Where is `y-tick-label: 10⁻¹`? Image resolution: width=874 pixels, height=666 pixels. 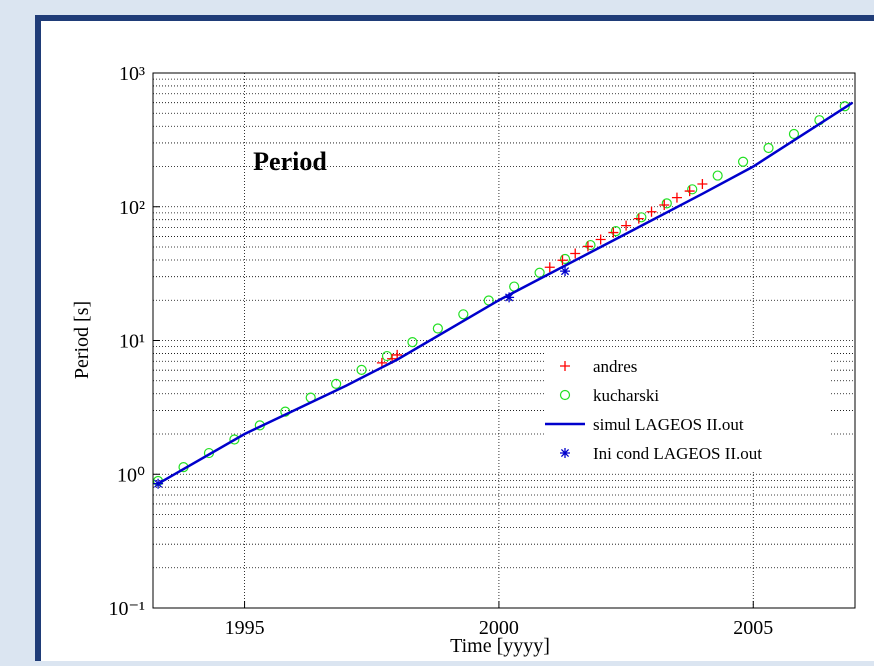
y-tick-label: 10⁻¹ is located at coordinates (126, 609).